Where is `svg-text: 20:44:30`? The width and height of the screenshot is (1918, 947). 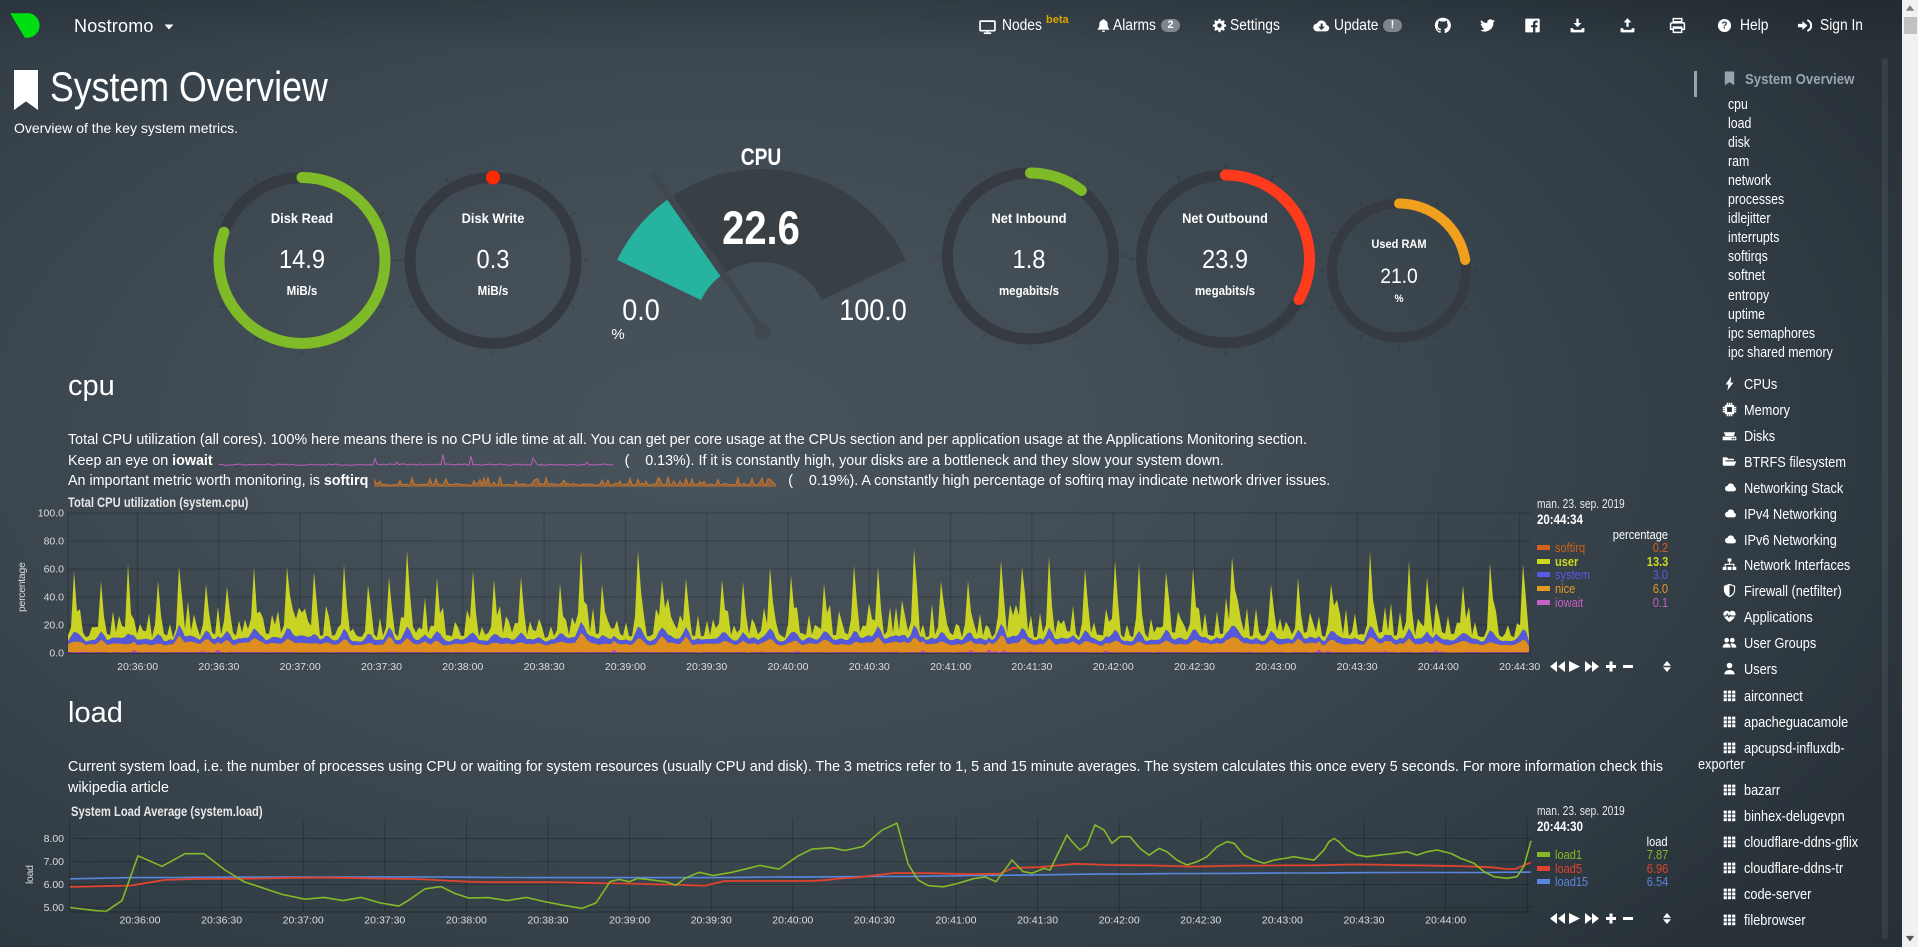 svg-text: 20:44:30 is located at coordinates (1519, 667).